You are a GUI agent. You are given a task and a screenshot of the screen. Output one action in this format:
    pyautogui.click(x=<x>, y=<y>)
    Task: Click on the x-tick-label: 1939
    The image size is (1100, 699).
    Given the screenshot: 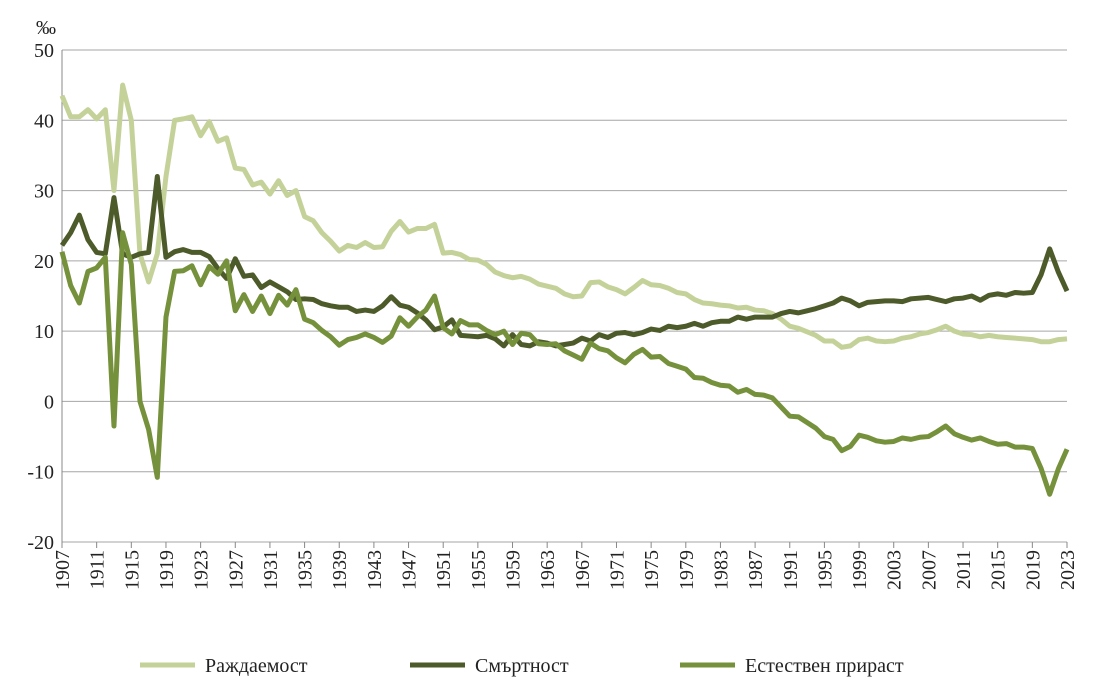 What is the action you would take?
    pyautogui.click(x=340, y=570)
    